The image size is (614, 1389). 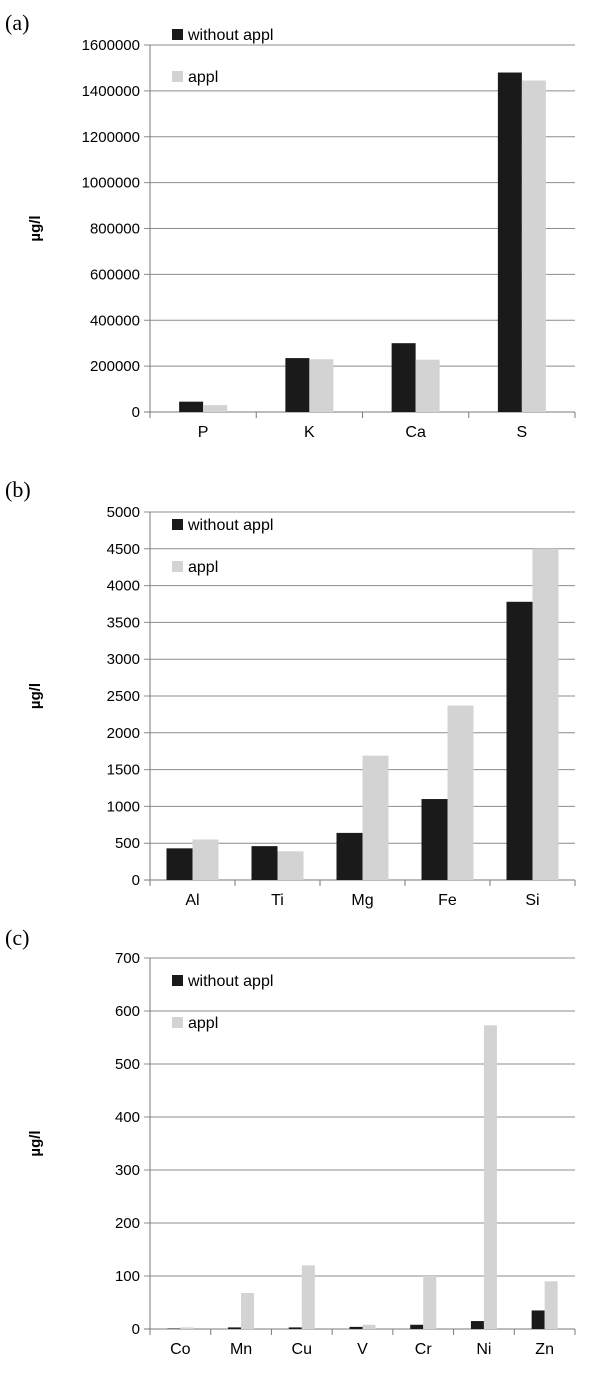 What do you see at coordinates (415, 432) in the screenshot?
I see `panel-a-category-label: Ca` at bounding box center [415, 432].